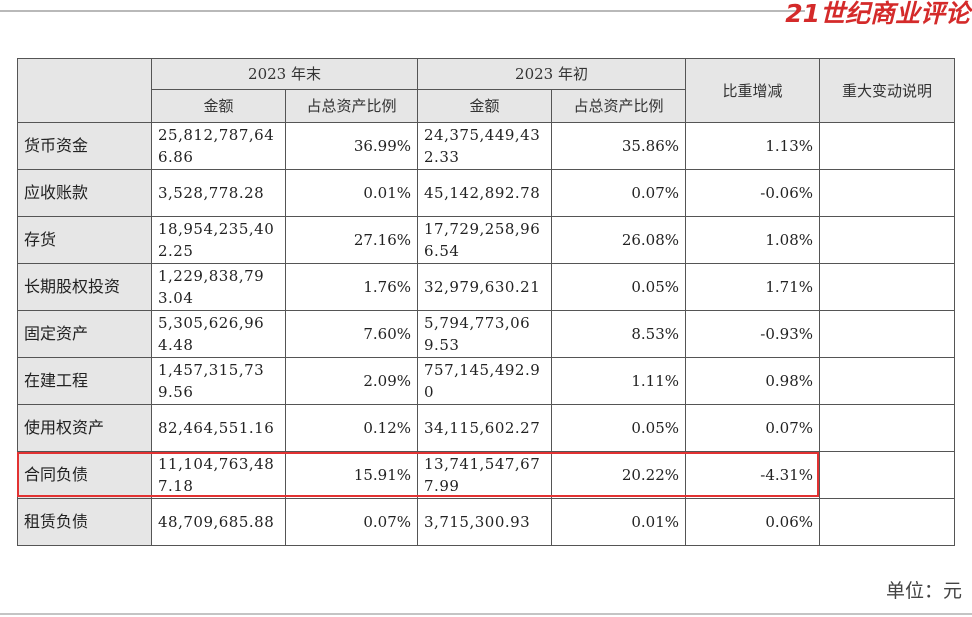  What do you see at coordinates (753, 287) in the screenshot?
I see `ratio-change: 1.71%` at bounding box center [753, 287].